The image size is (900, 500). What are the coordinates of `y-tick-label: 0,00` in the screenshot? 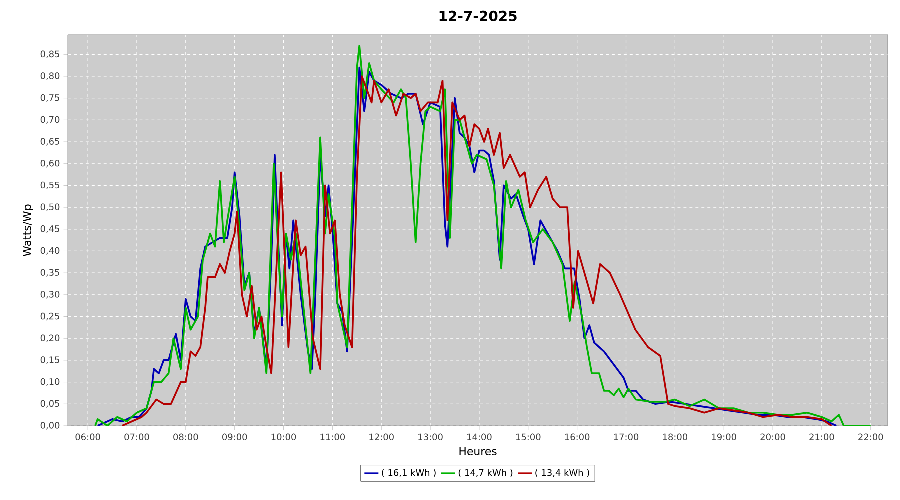 It's located at (50, 426).